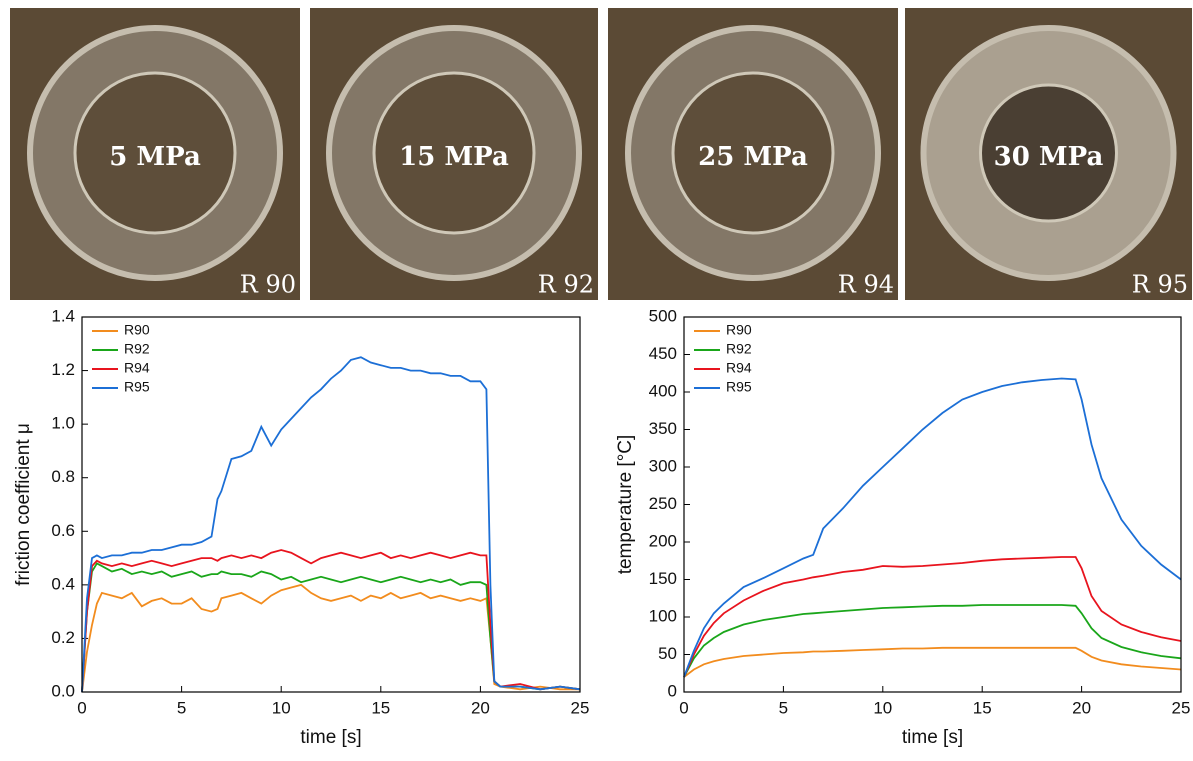 The image size is (1193, 761). Describe the element at coordinates (454, 157) in the screenshot. I see `pressure-label: 15 MPa` at that location.